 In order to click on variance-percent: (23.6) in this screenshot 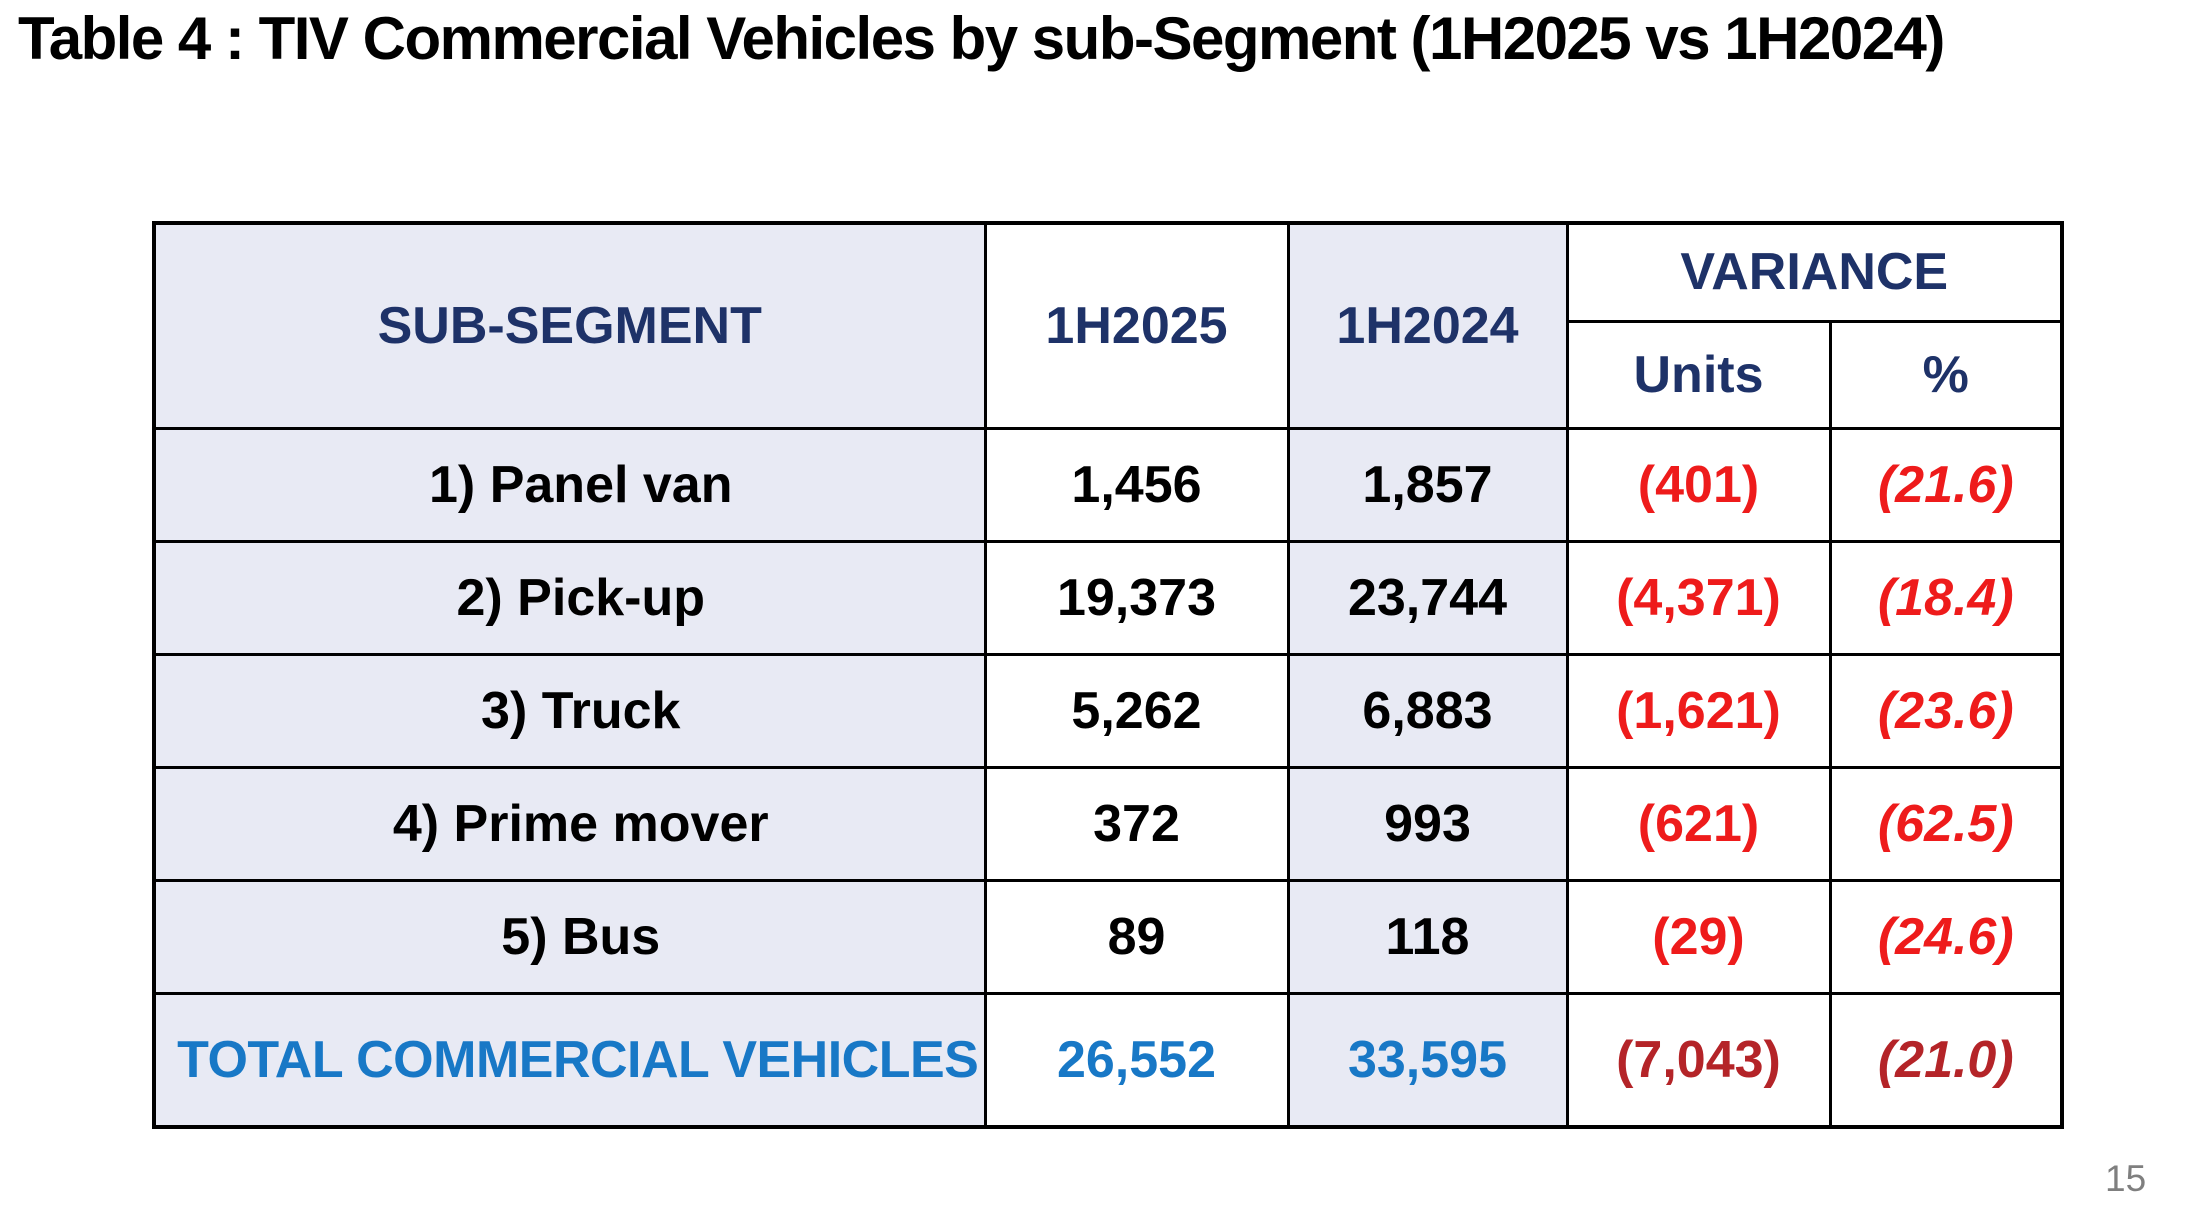, I will do `click(1946, 710)`.